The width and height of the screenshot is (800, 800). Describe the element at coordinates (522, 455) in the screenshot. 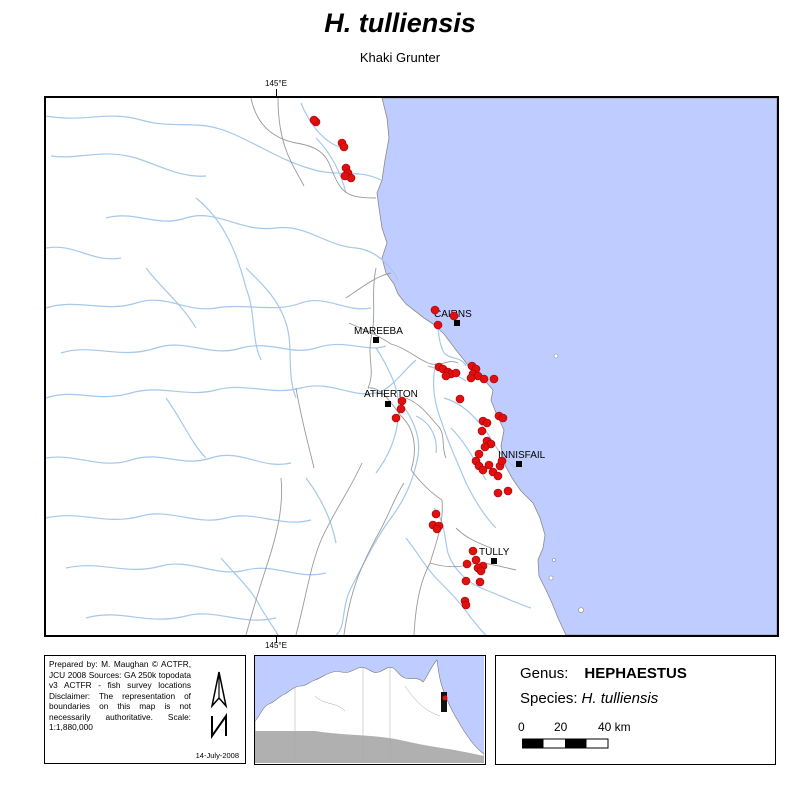

I see `town-label-innisfail: INNISFAIL` at that location.